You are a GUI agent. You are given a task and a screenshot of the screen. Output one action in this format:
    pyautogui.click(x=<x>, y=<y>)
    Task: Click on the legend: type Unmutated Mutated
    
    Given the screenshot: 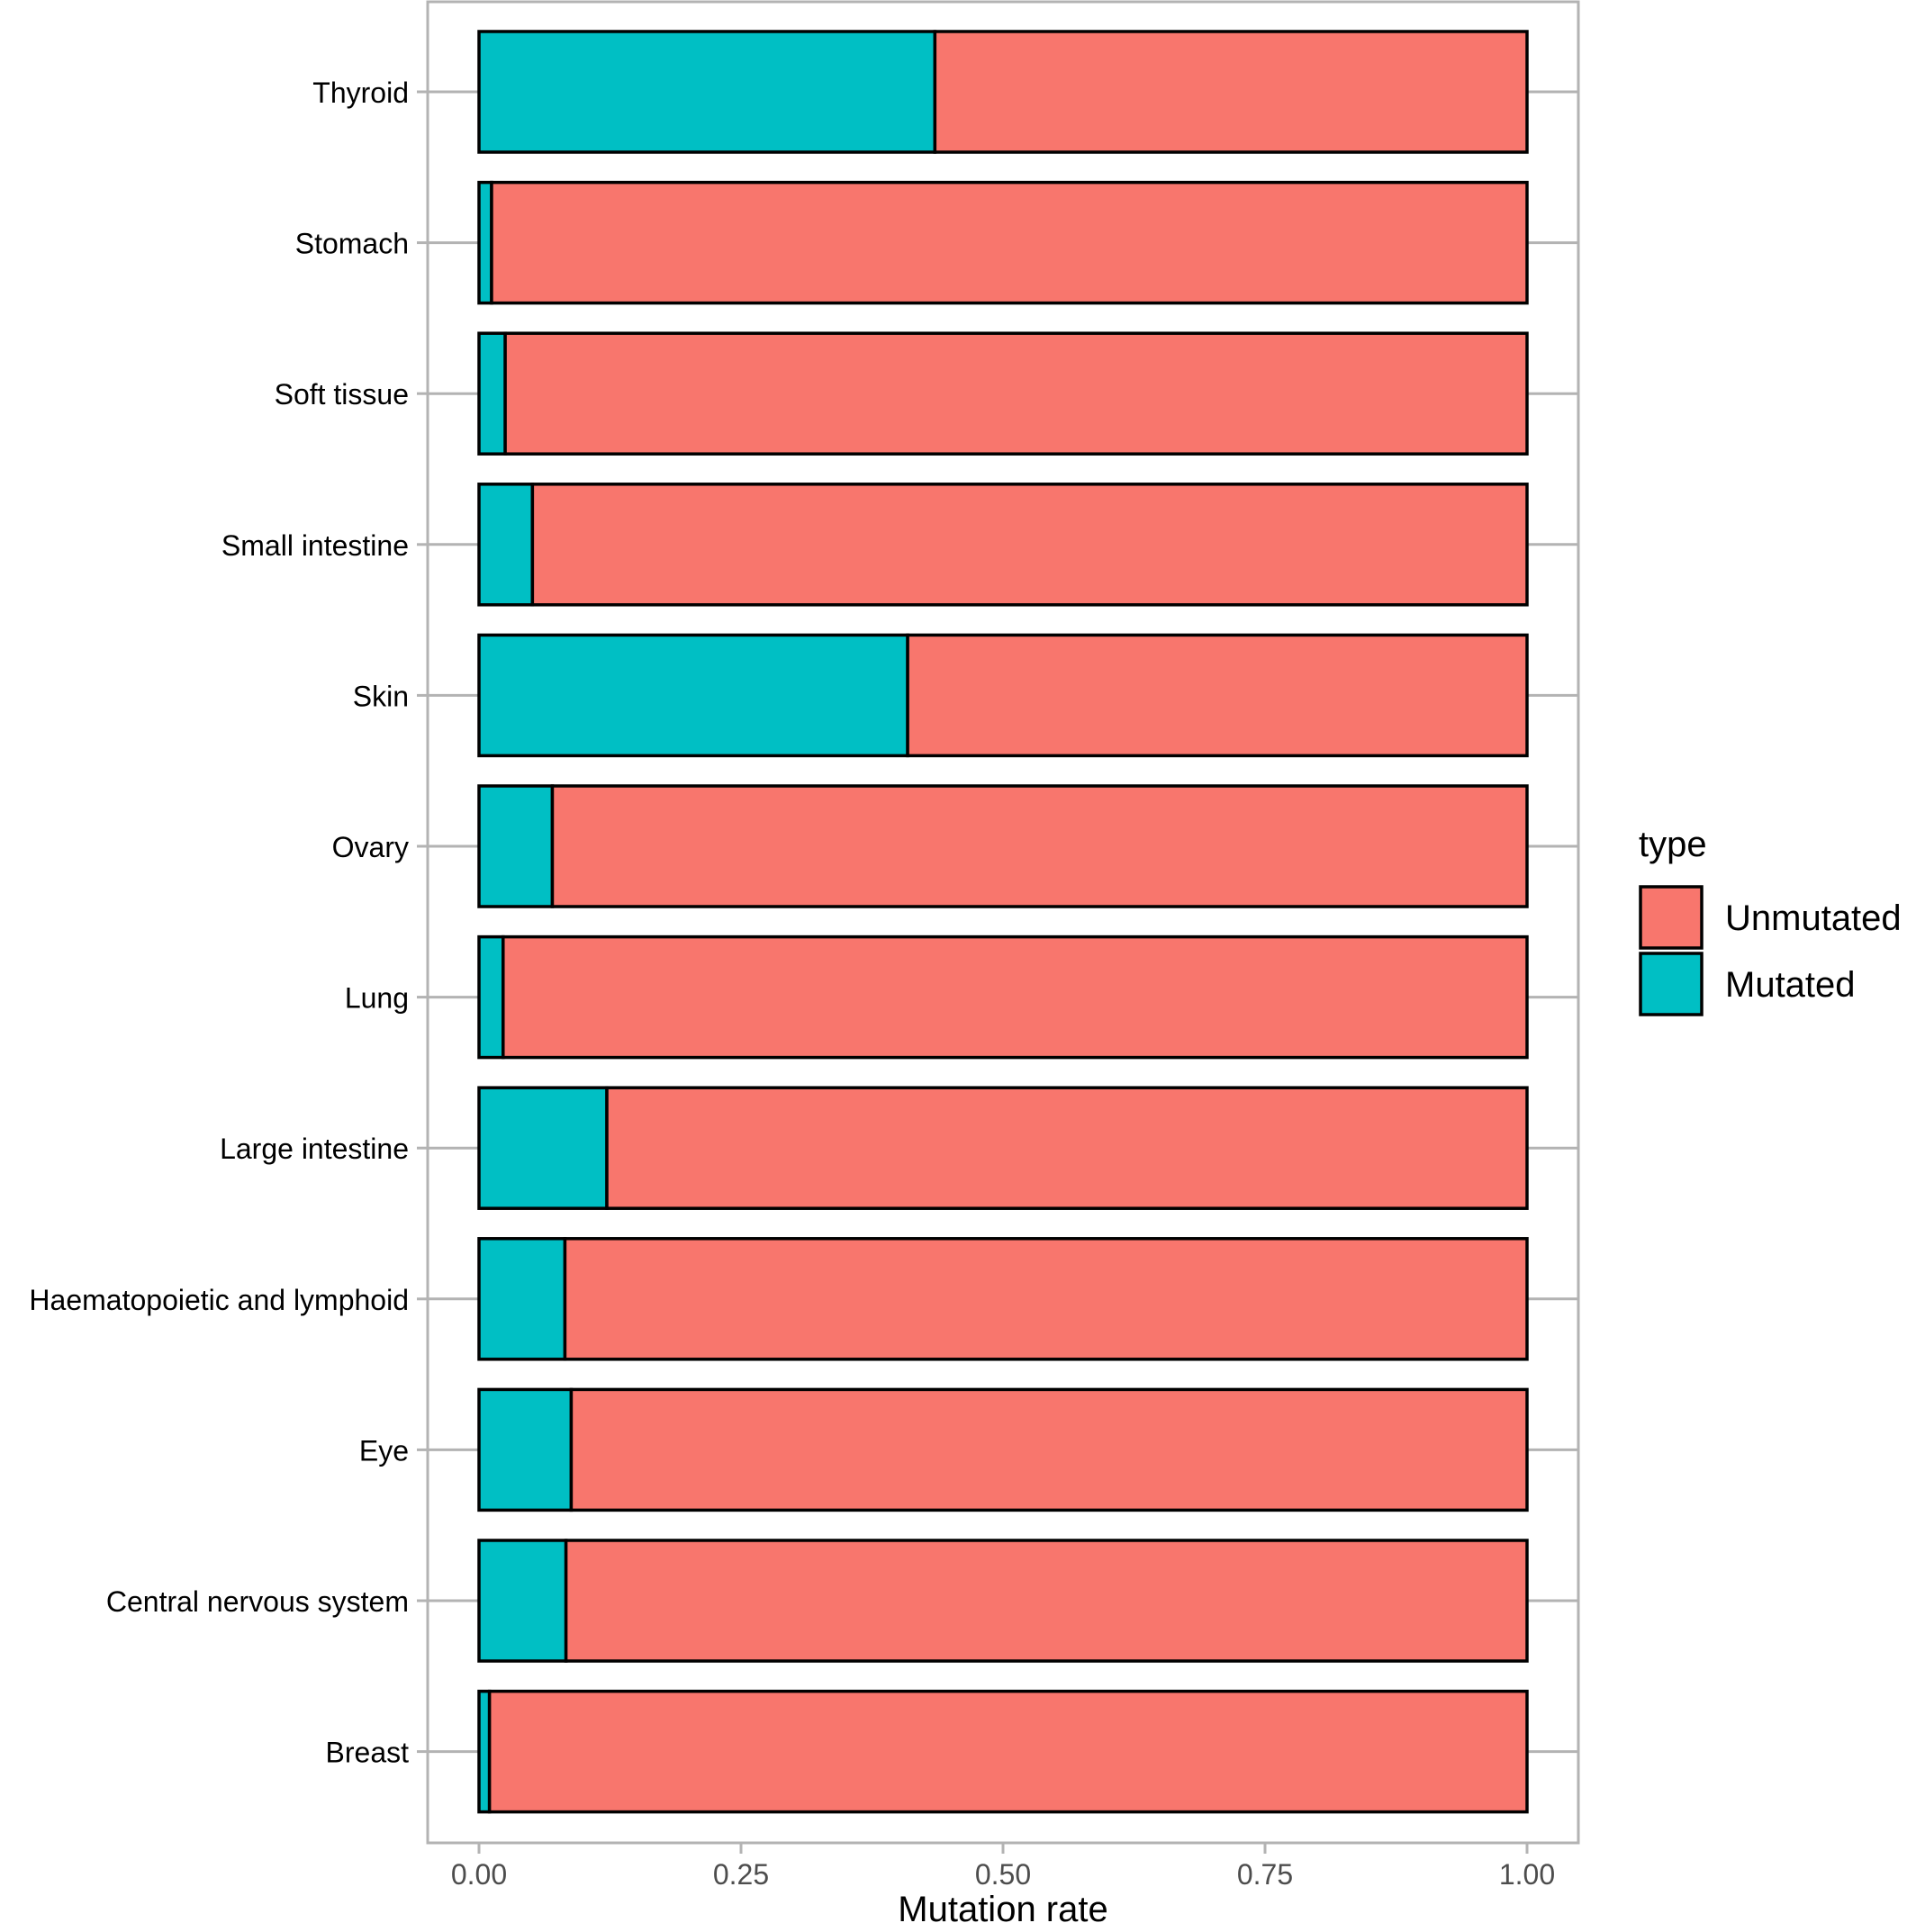 What is the action you would take?
    pyautogui.click(x=1770, y=920)
    